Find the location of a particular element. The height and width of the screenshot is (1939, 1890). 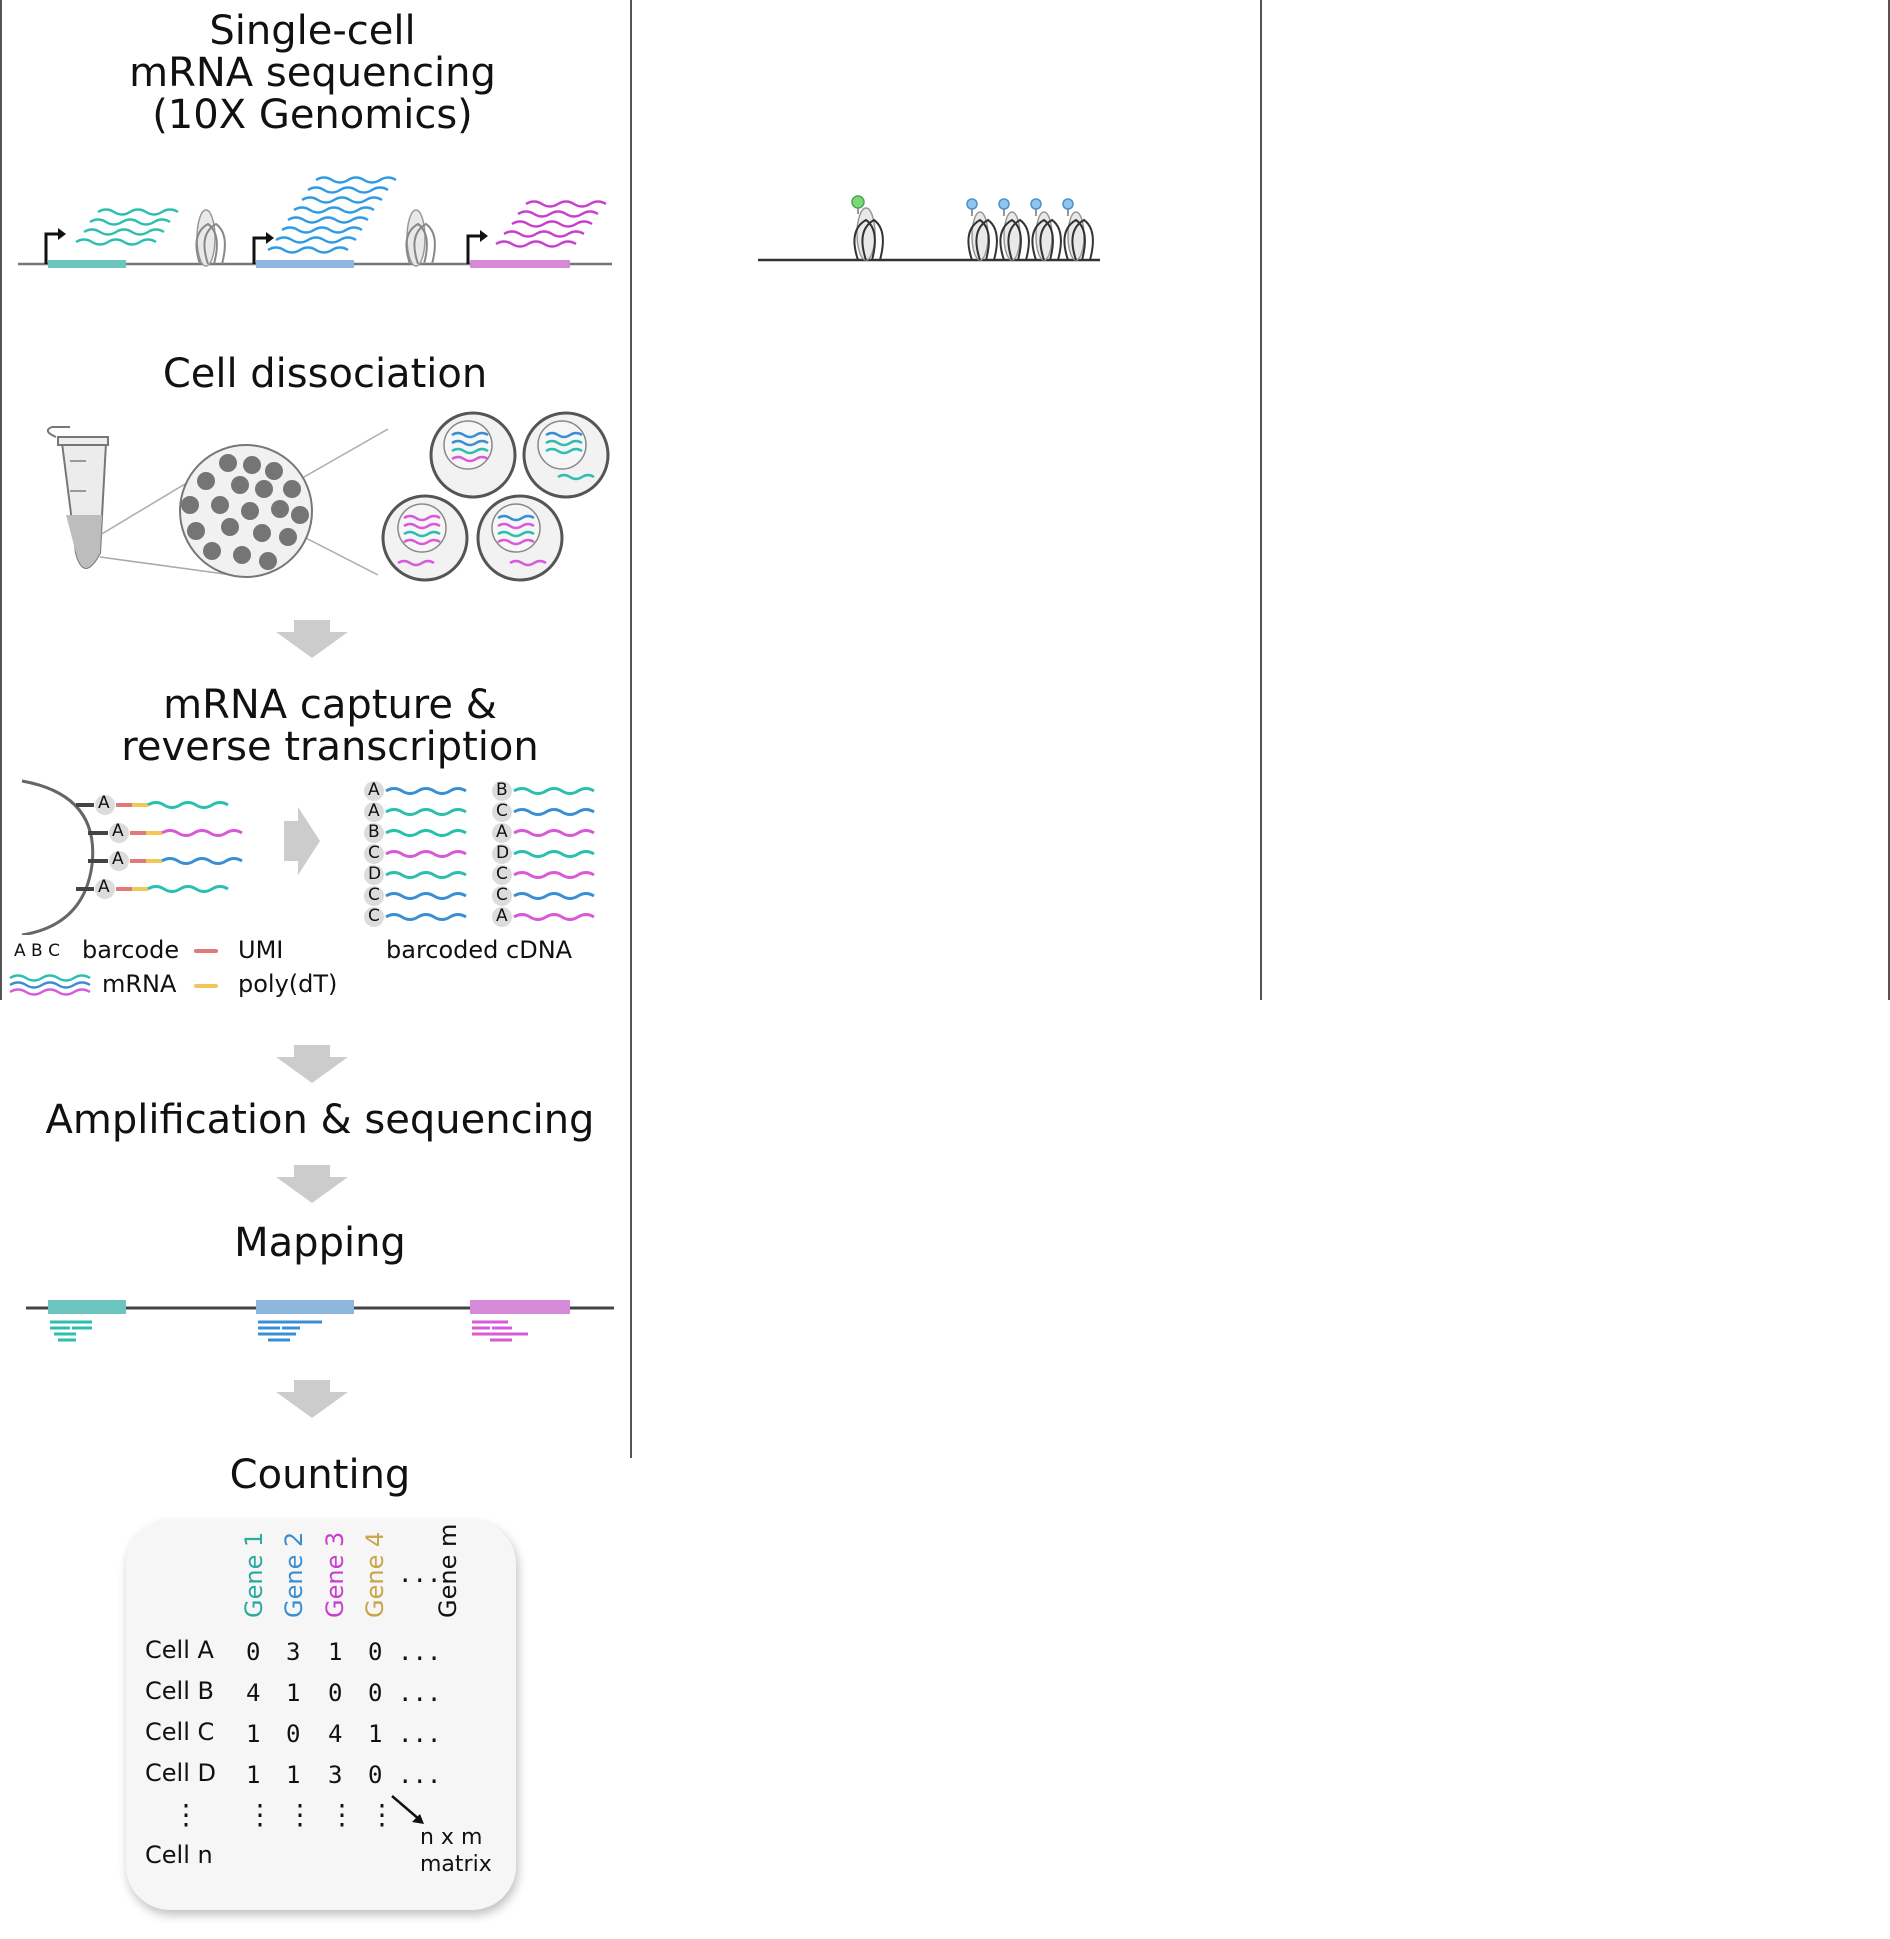

main-title-line1: Single-cell is located at coordinates (312, 31).